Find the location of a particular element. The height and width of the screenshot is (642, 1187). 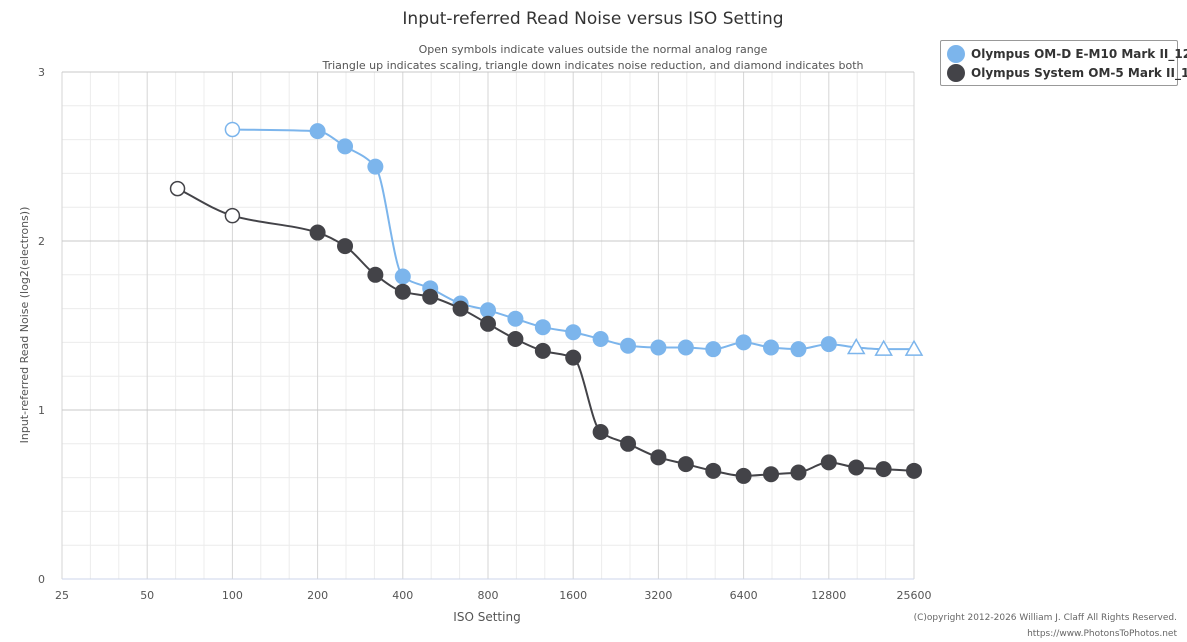

x-tick-label: 6400 is located at coordinates (744, 595).